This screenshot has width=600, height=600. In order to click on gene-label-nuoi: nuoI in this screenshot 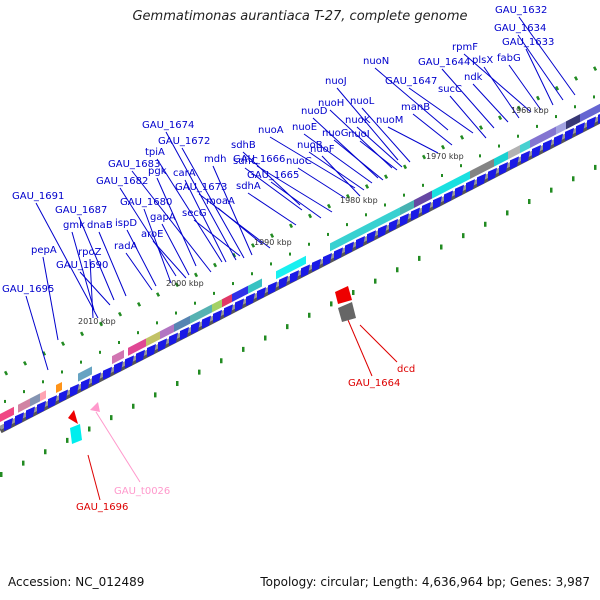, I will do `click(359, 134)`.